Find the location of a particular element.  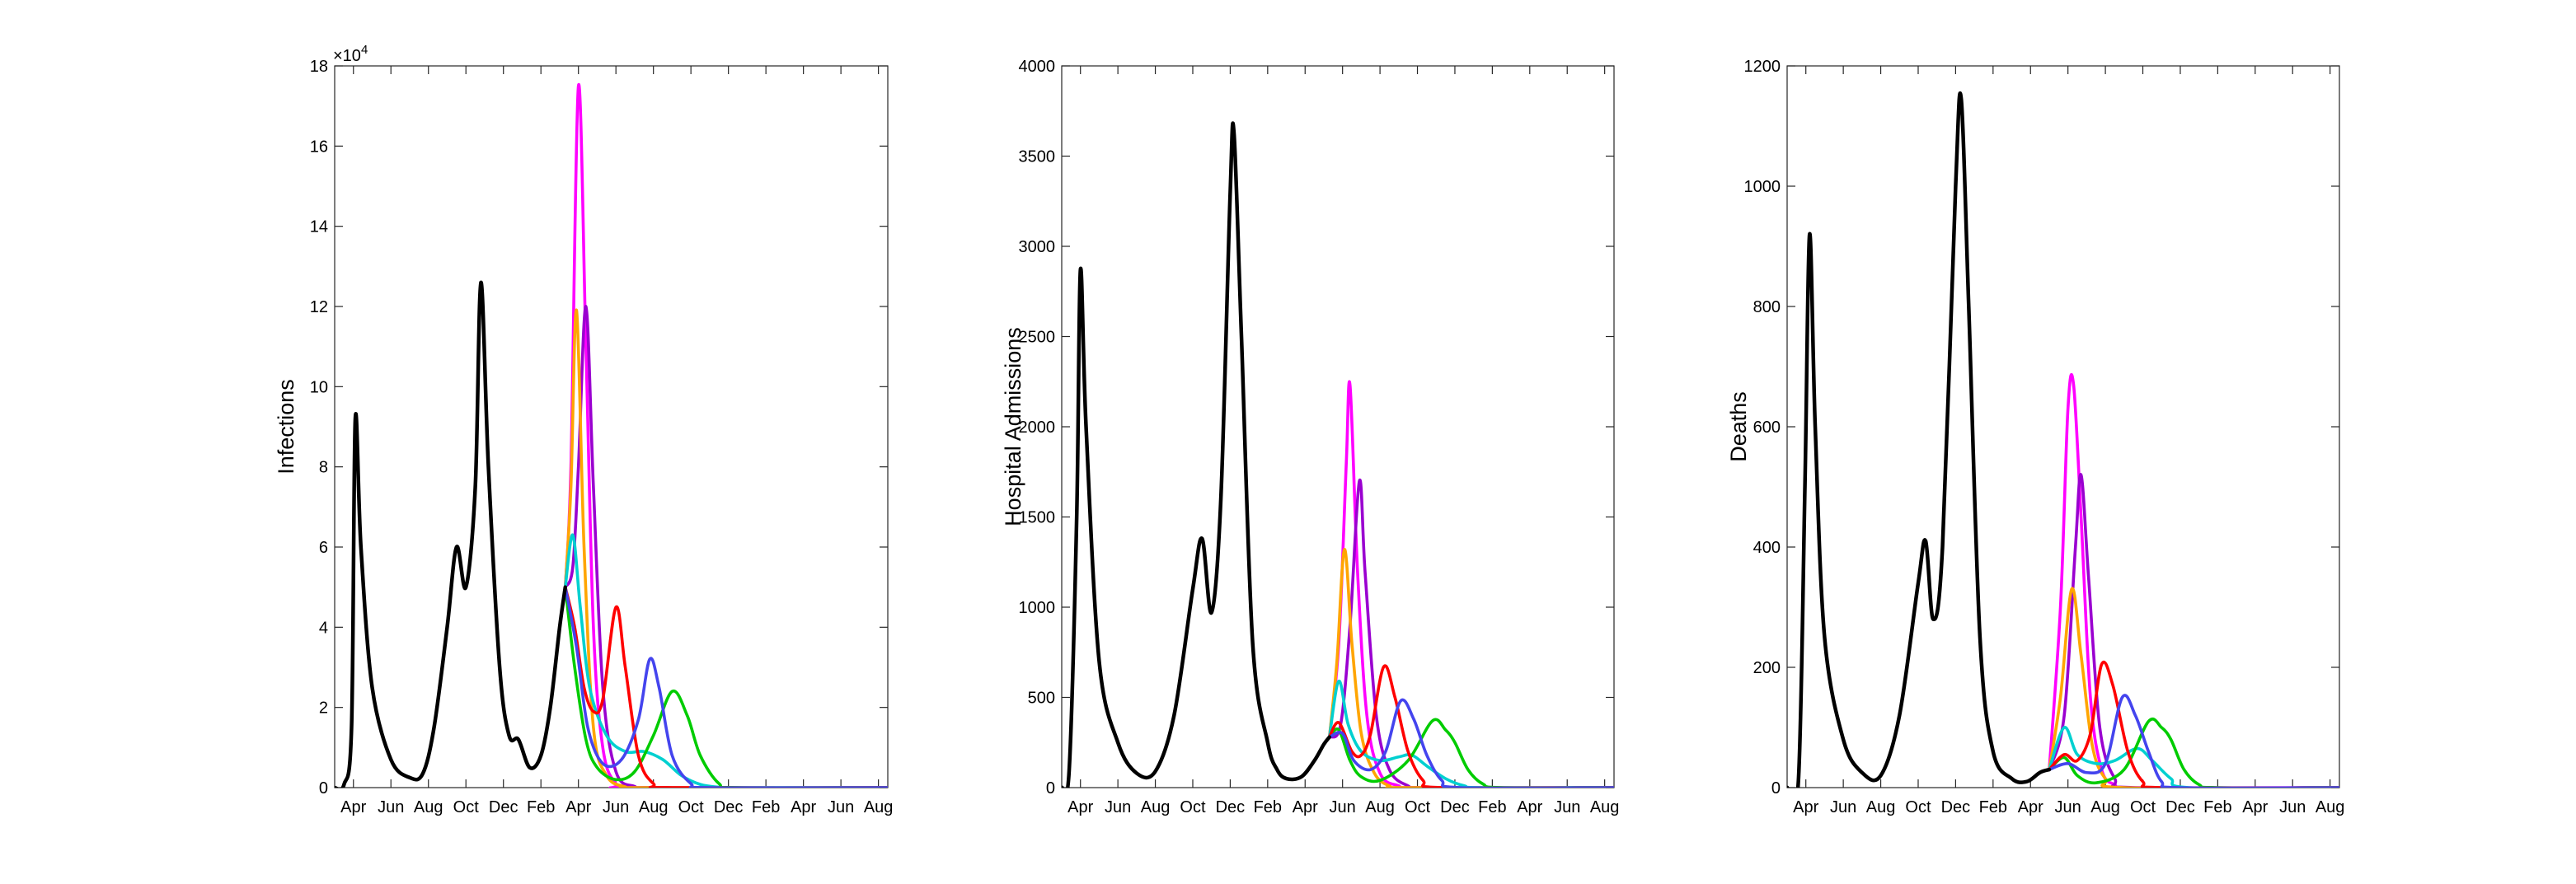

deaths-ytick-label: 1200 is located at coordinates (1762, 67).